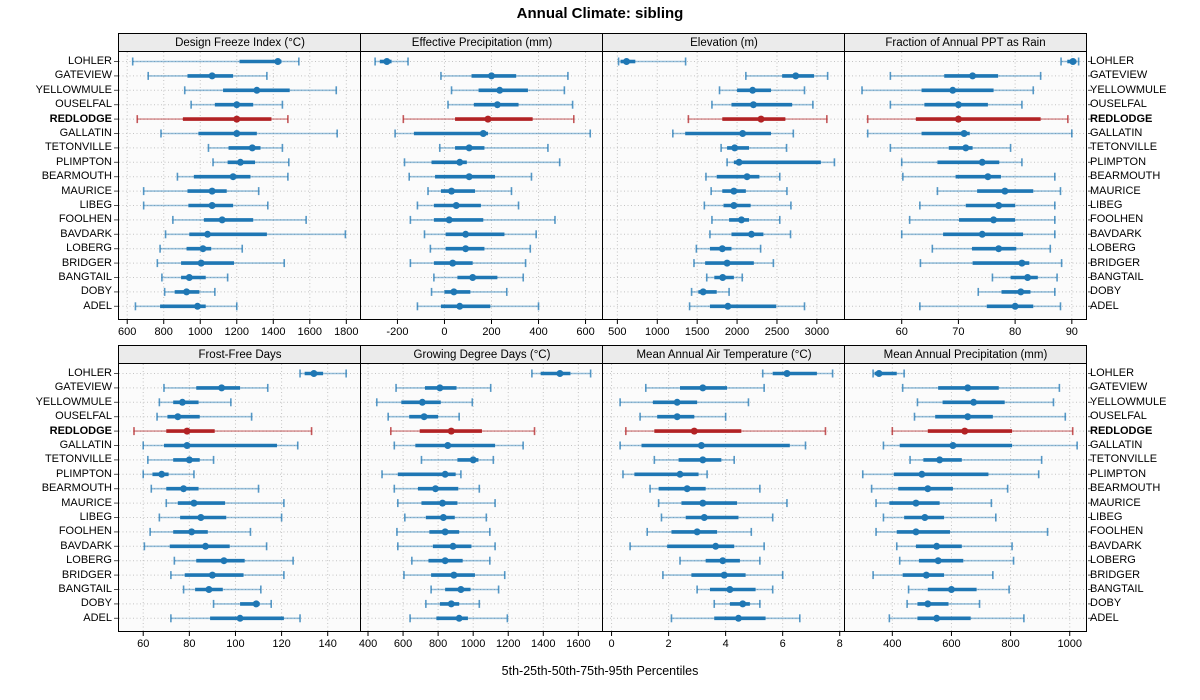  I want to click on station-label-left-ouselfal: OUSELFAL, so click(83, 416).